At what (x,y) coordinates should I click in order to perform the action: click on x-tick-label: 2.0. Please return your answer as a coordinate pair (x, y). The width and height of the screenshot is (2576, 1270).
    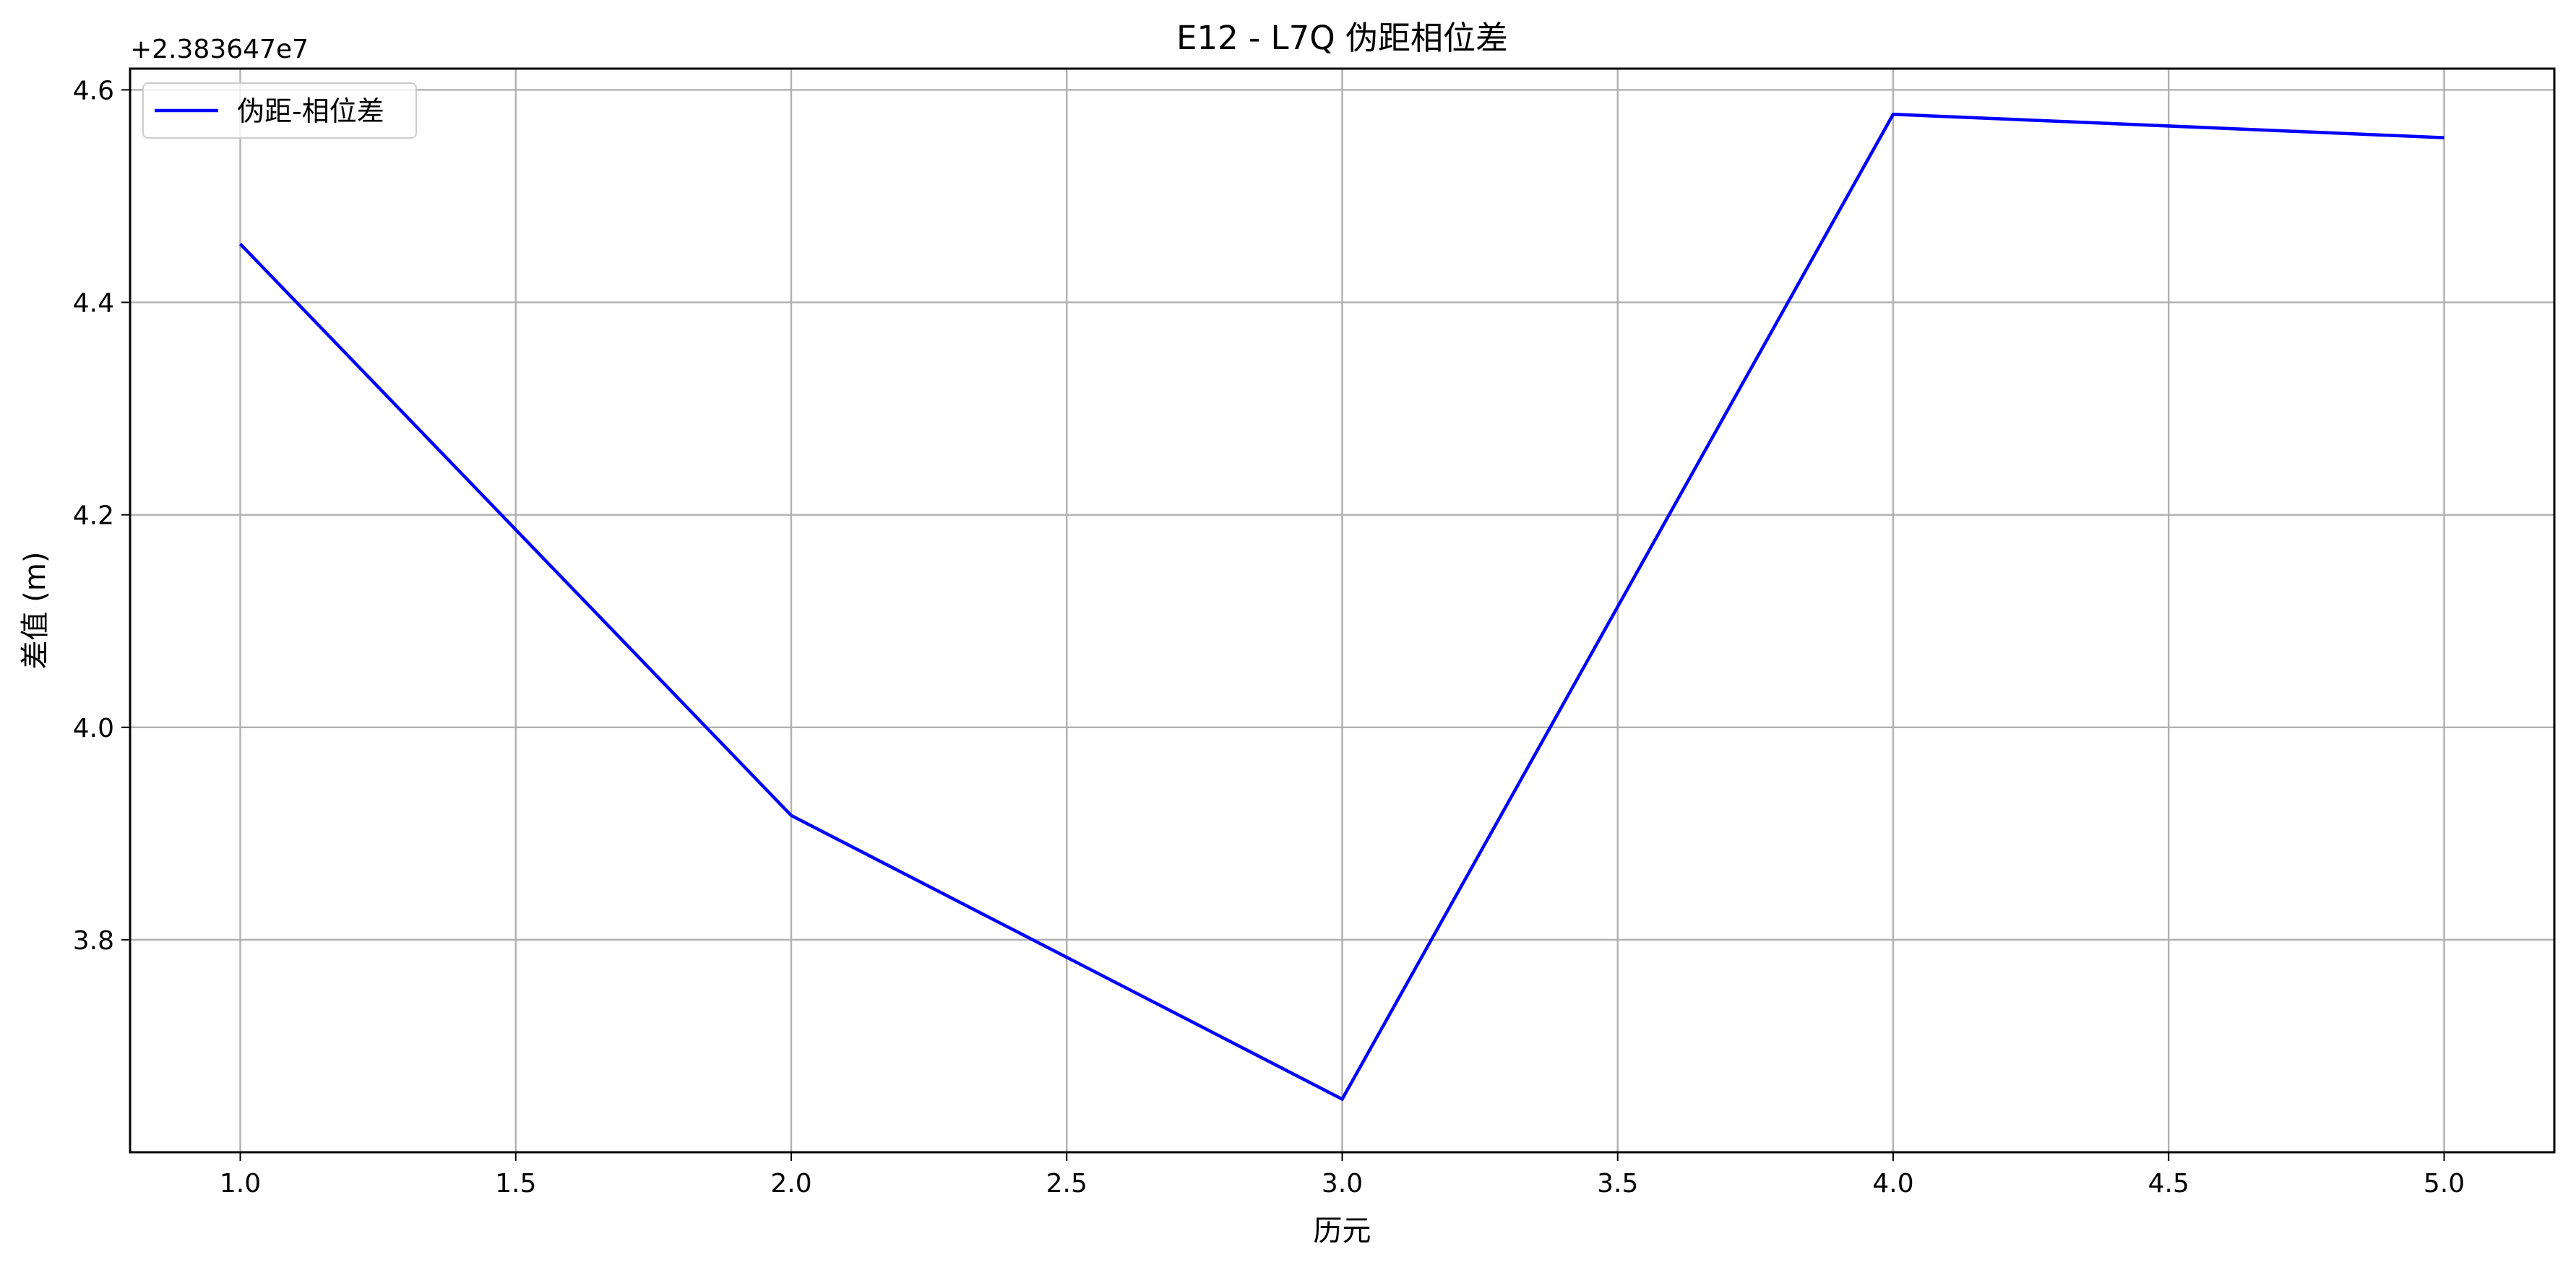
    Looking at the image, I should click on (790, 1183).